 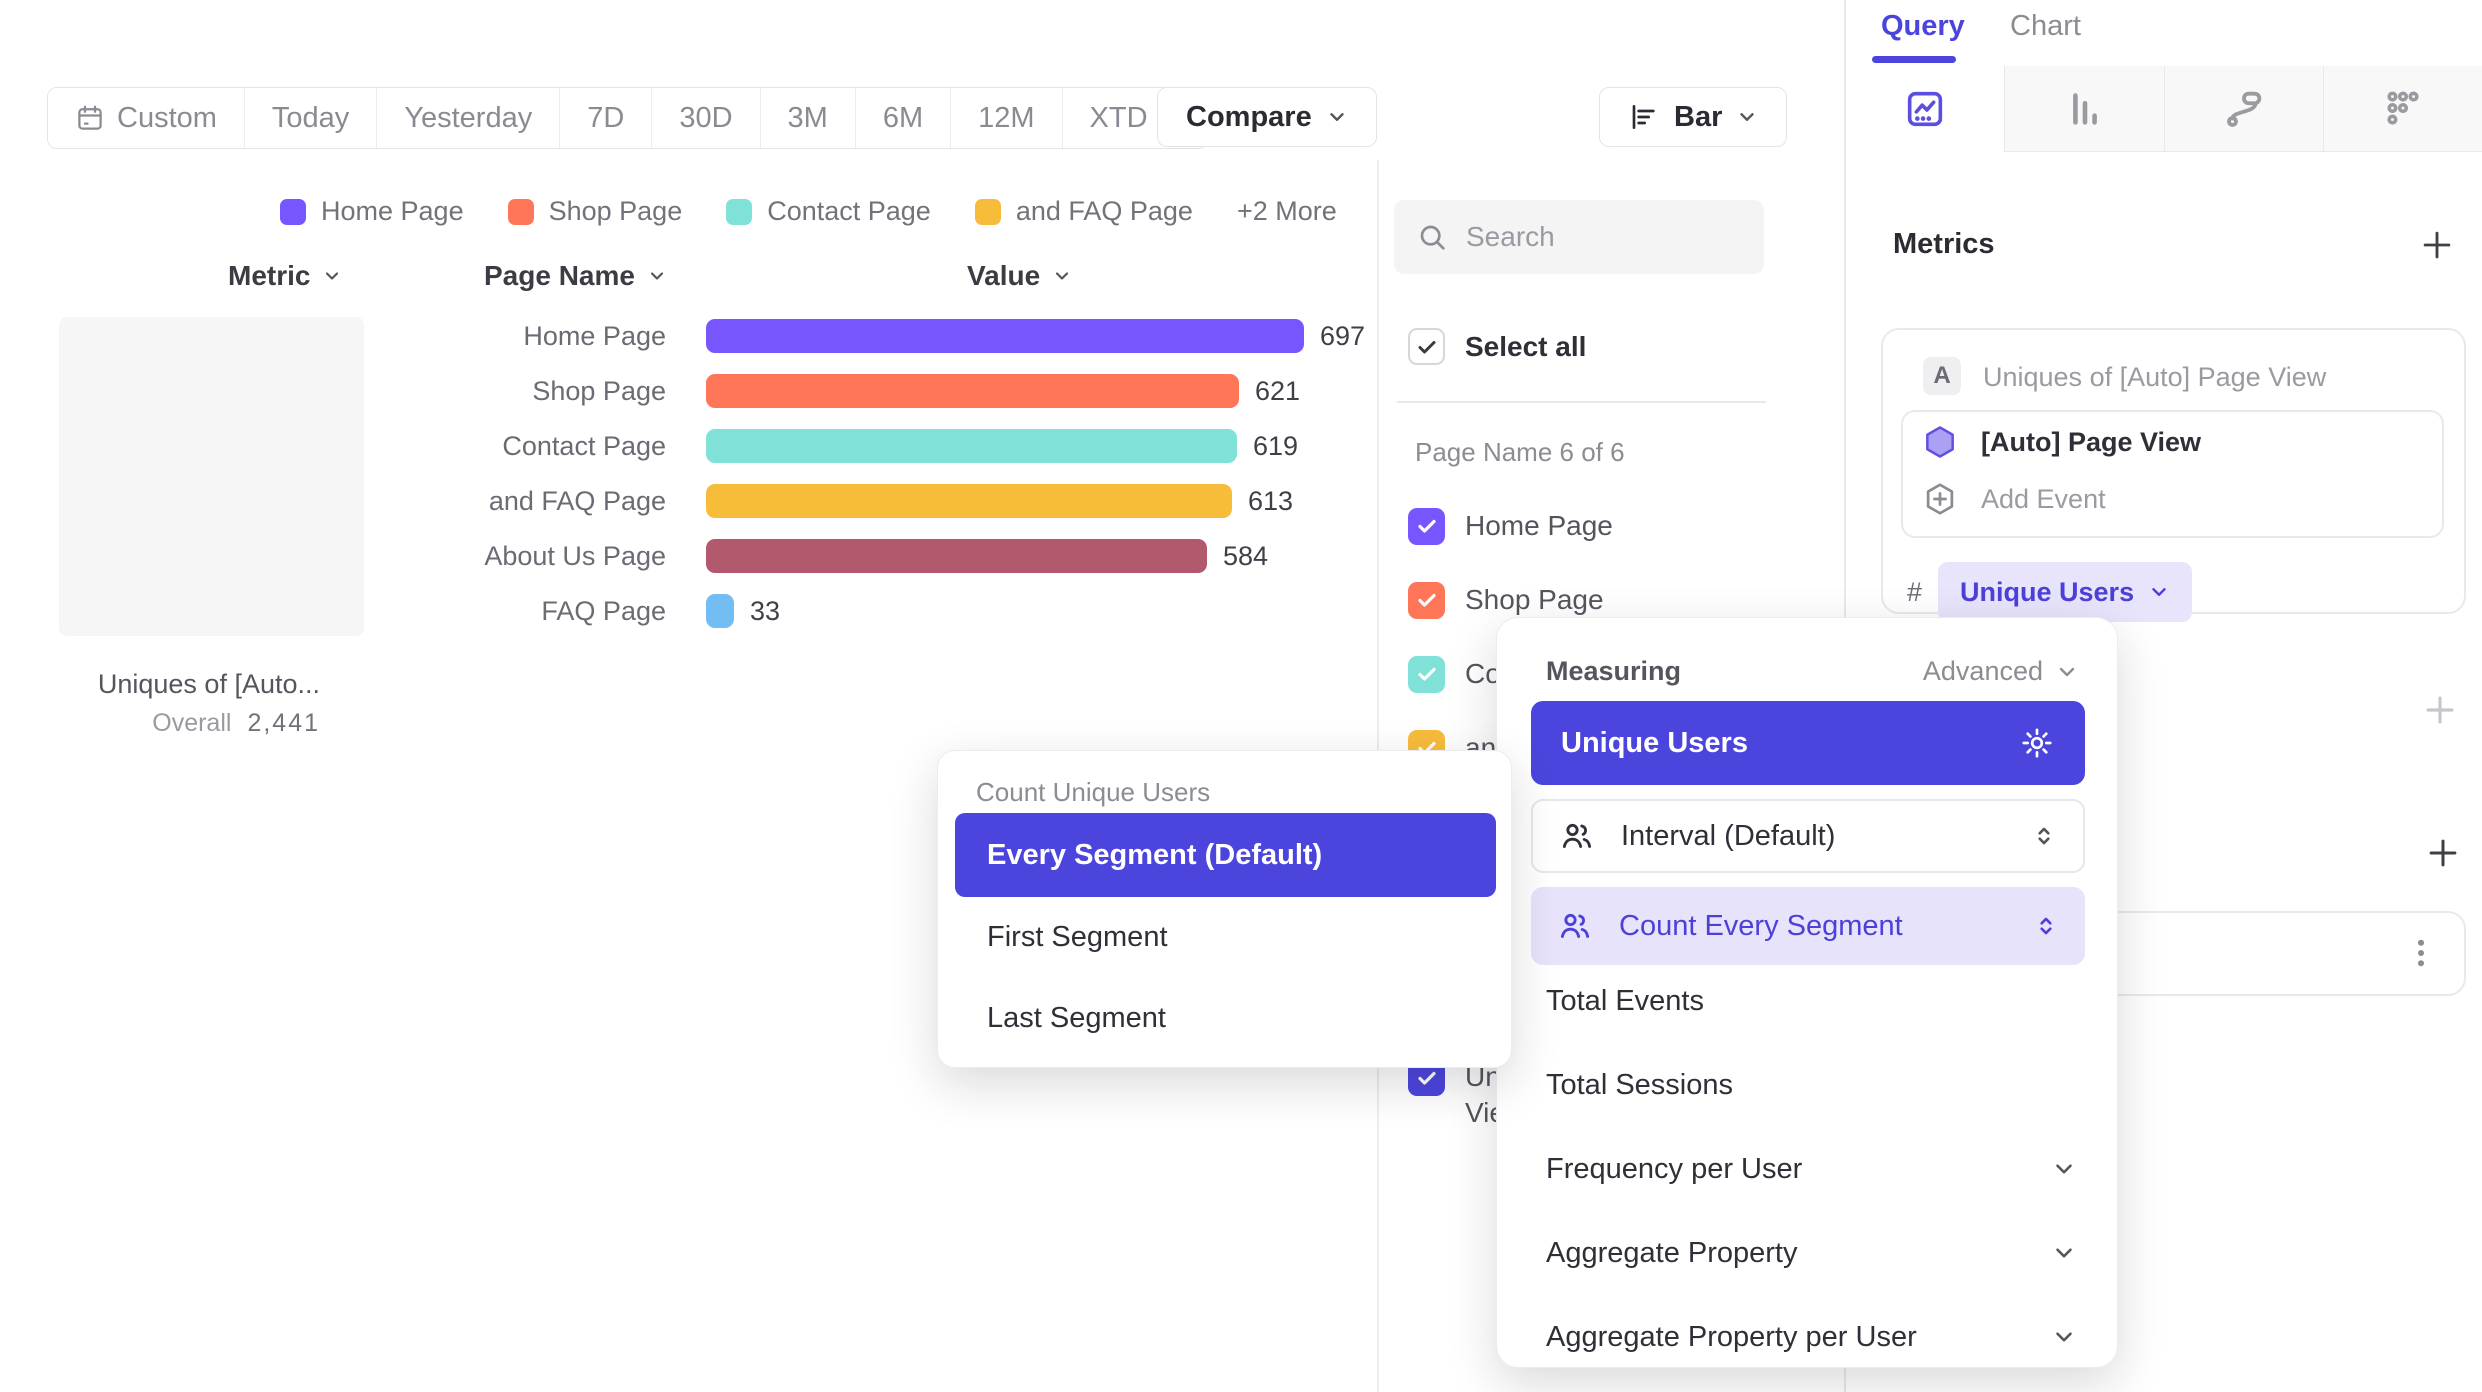 What do you see at coordinates (1811, 1085) in the screenshot?
I see `measuring-menu-item: Total Sessions` at bounding box center [1811, 1085].